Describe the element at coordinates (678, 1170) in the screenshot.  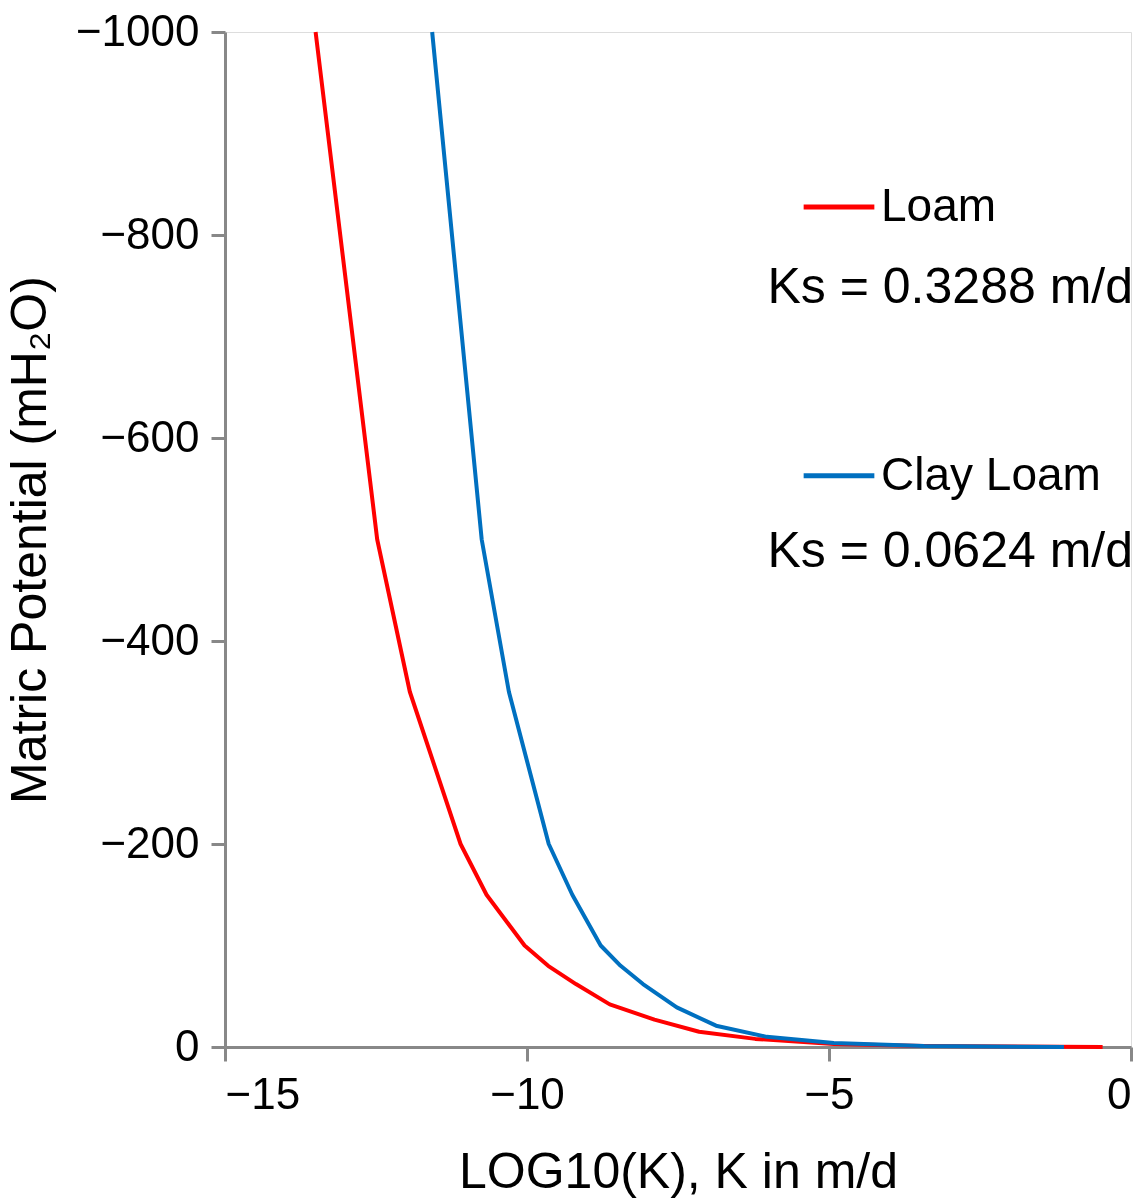
I see `x-axis-title: LOG10(K), K in m/d` at that location.